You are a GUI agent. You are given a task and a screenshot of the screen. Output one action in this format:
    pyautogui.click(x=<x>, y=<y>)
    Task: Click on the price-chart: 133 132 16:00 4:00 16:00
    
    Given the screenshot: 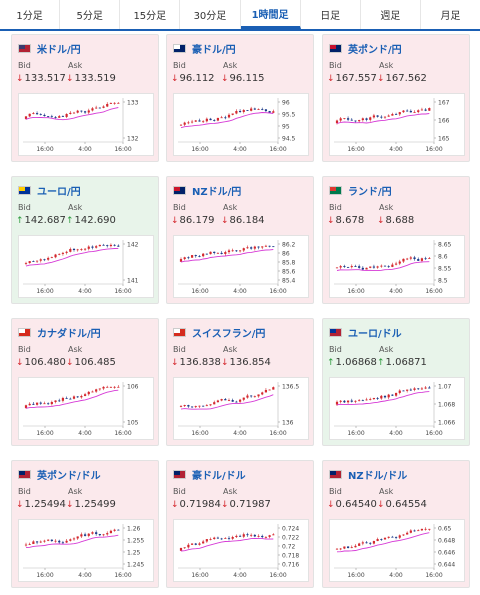 What is the action you would take?
    pyautogui.click(x=86, y=124)
    